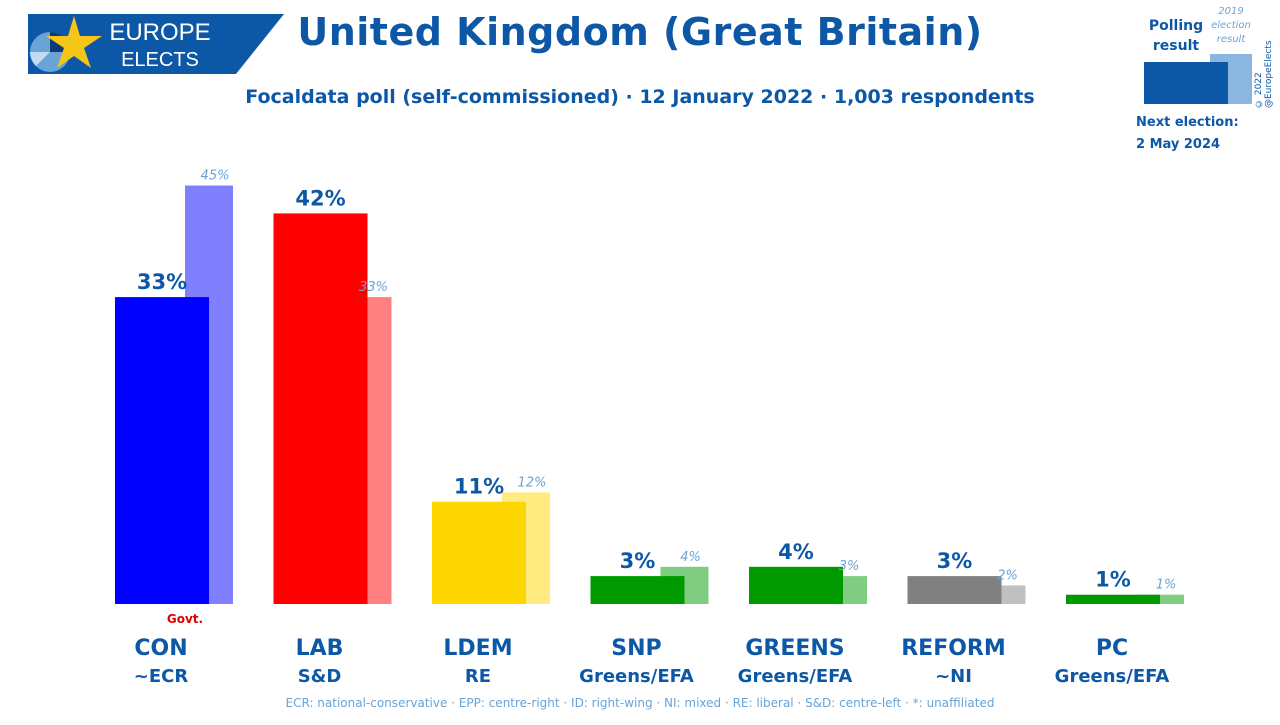 The width and height of the screenshot is (1280, 725). I want to click on election-value-label: 12%, so click(532, 482).